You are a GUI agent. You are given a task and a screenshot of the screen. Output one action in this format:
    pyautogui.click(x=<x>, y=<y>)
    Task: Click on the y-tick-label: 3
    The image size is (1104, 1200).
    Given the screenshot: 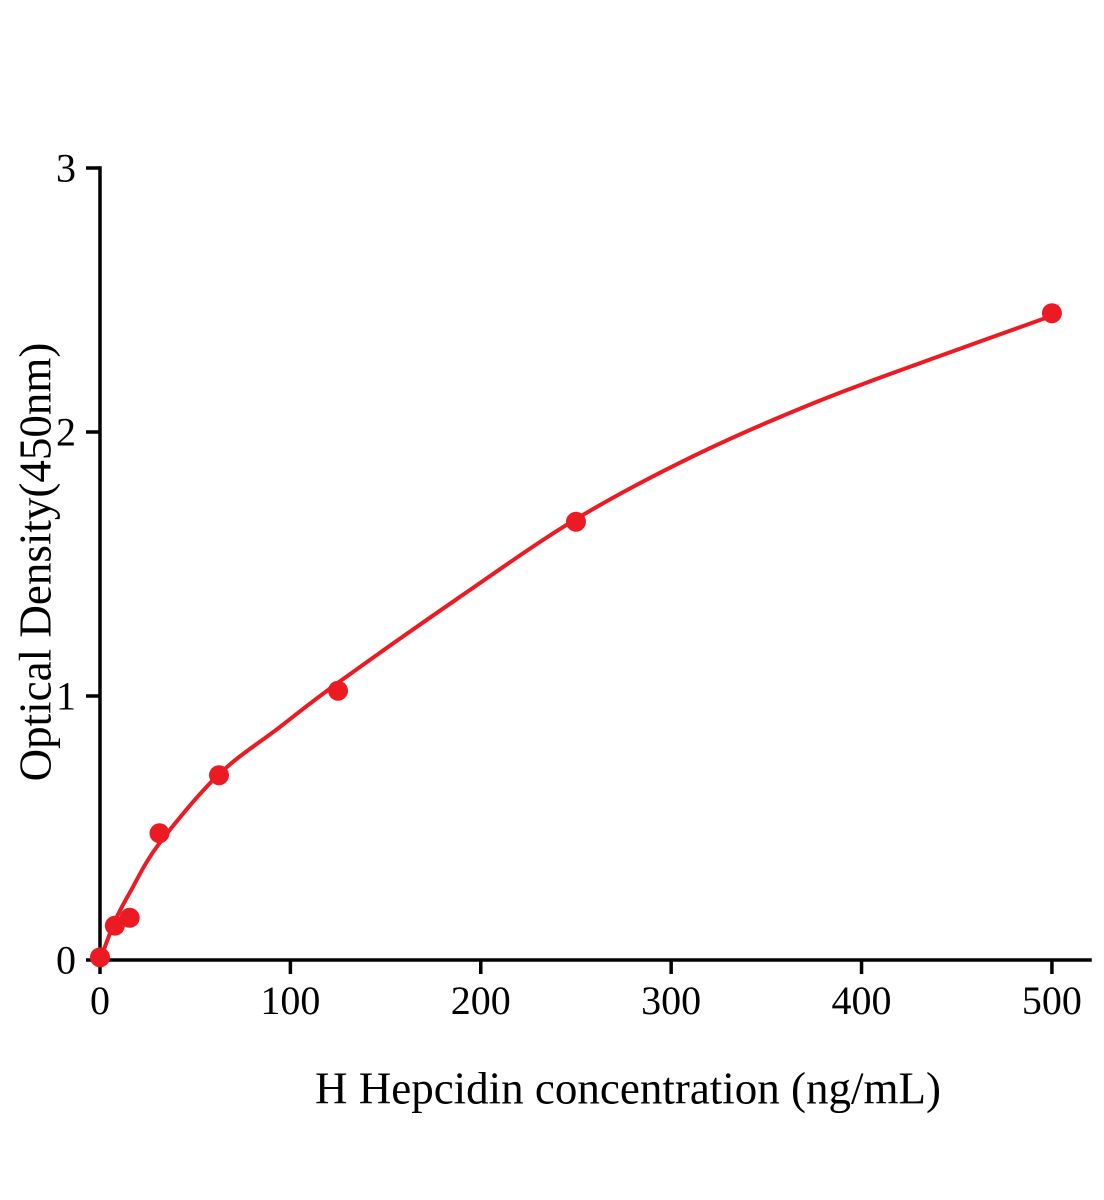 What is the action you would take?
    pyautogui.click(x=66, y=168)
    